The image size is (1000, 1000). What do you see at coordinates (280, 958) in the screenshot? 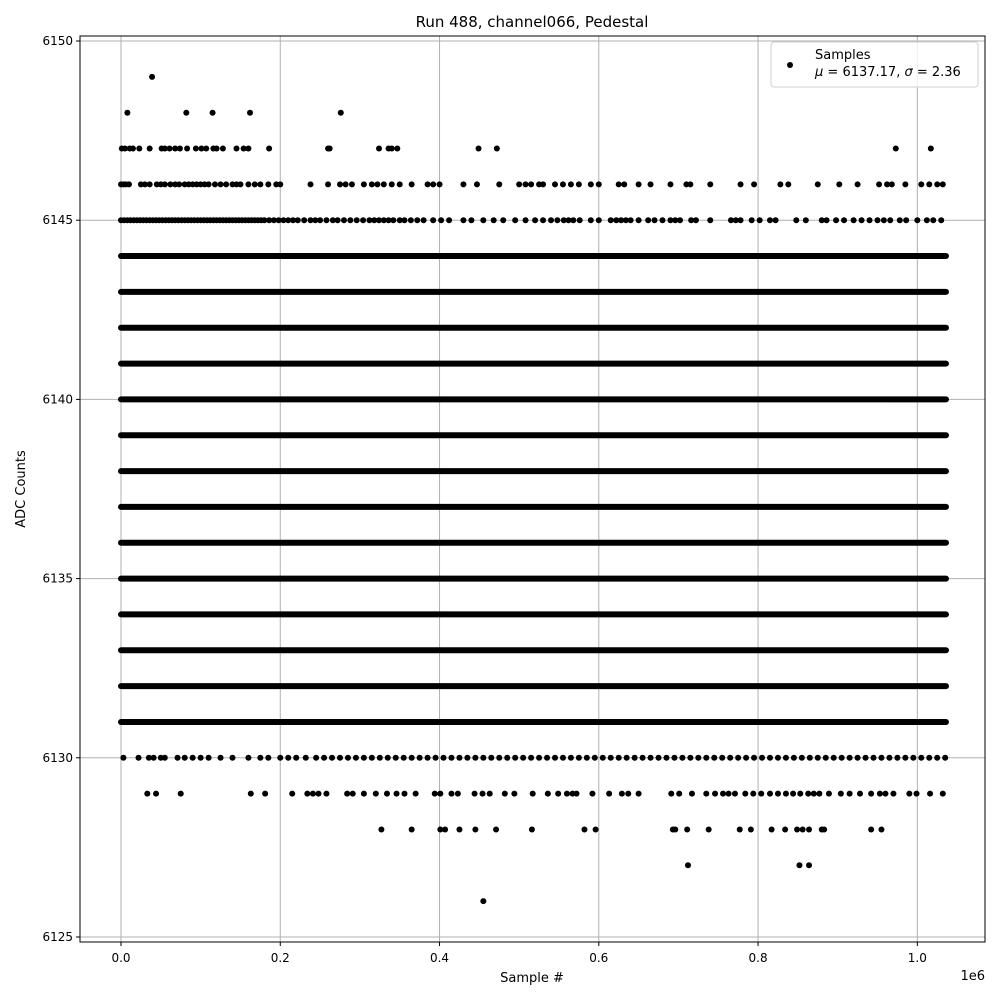
I see `x-tick-label: 0.2` at bounding box center [280, 958].